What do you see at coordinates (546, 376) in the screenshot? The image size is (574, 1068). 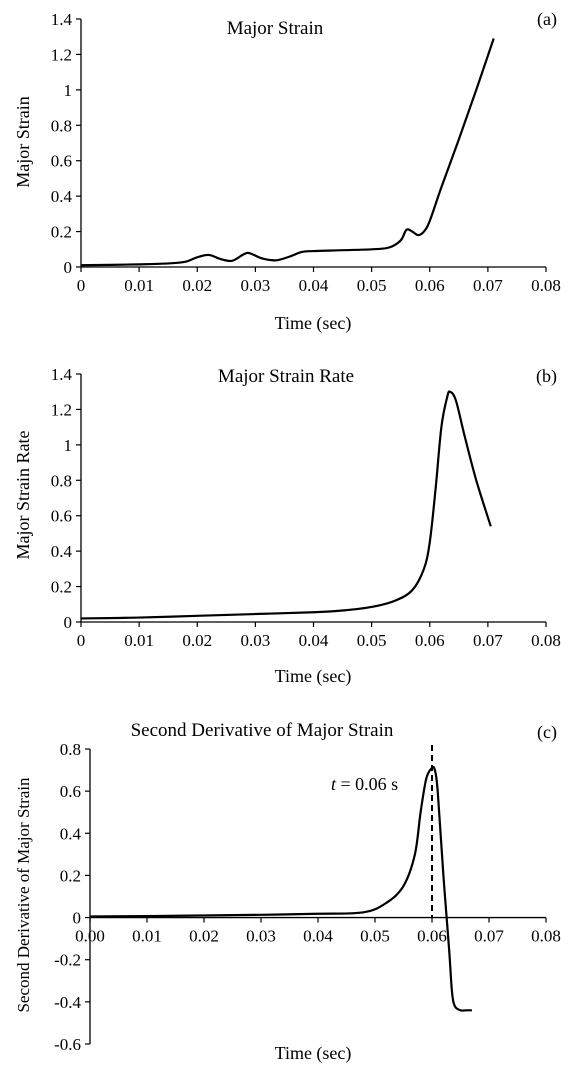 I see `panel-b-label: (b)` at bounding box center [546, 376].